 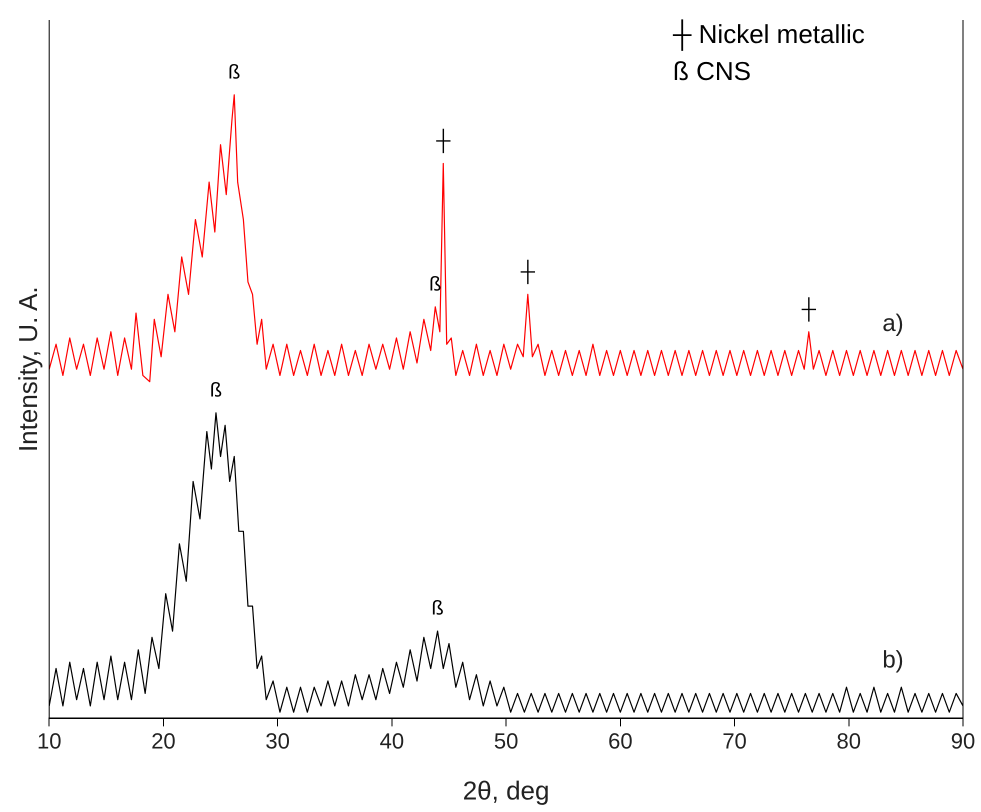 What do you see at coordinates (849, 741) in the screenshot?
I see `x-tick-label: 80` at bounding box center [849, 741].